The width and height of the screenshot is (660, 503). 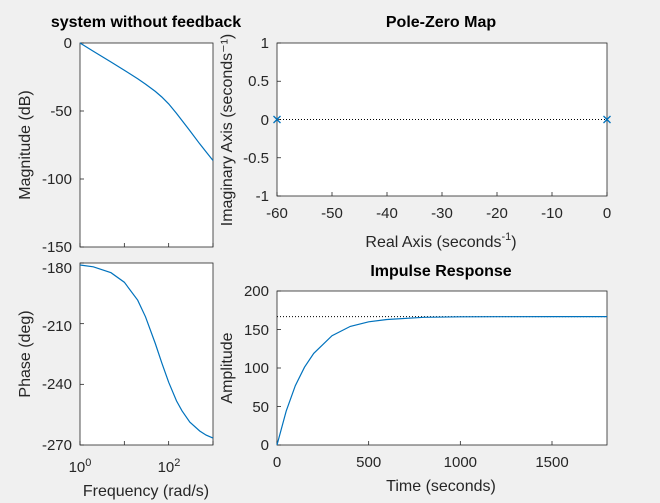 I want to click on phase-ytick: -210, so click(x=57, y=326).